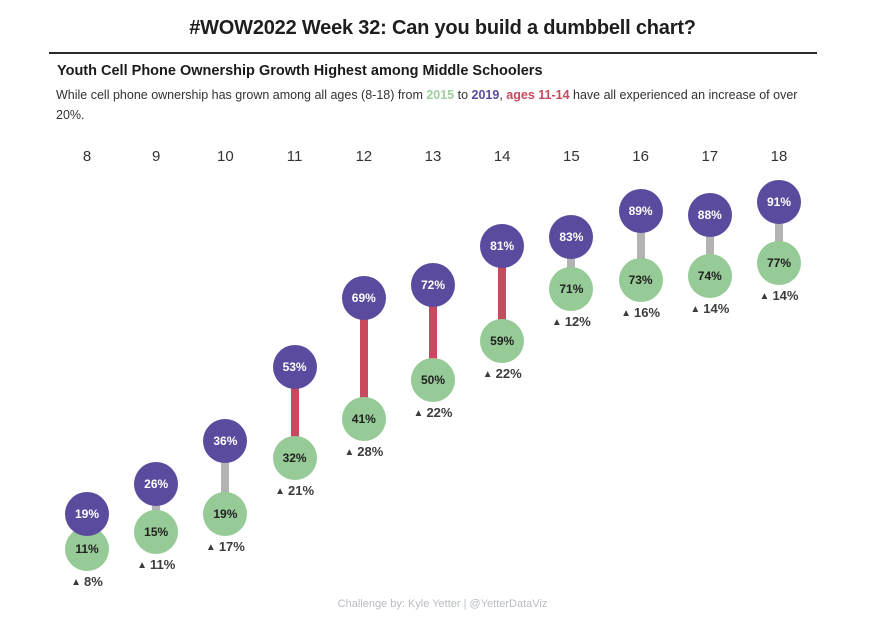 The image size is (885, 632). I want to click on dot-2015-age-16: 73%, so click(640, 280).